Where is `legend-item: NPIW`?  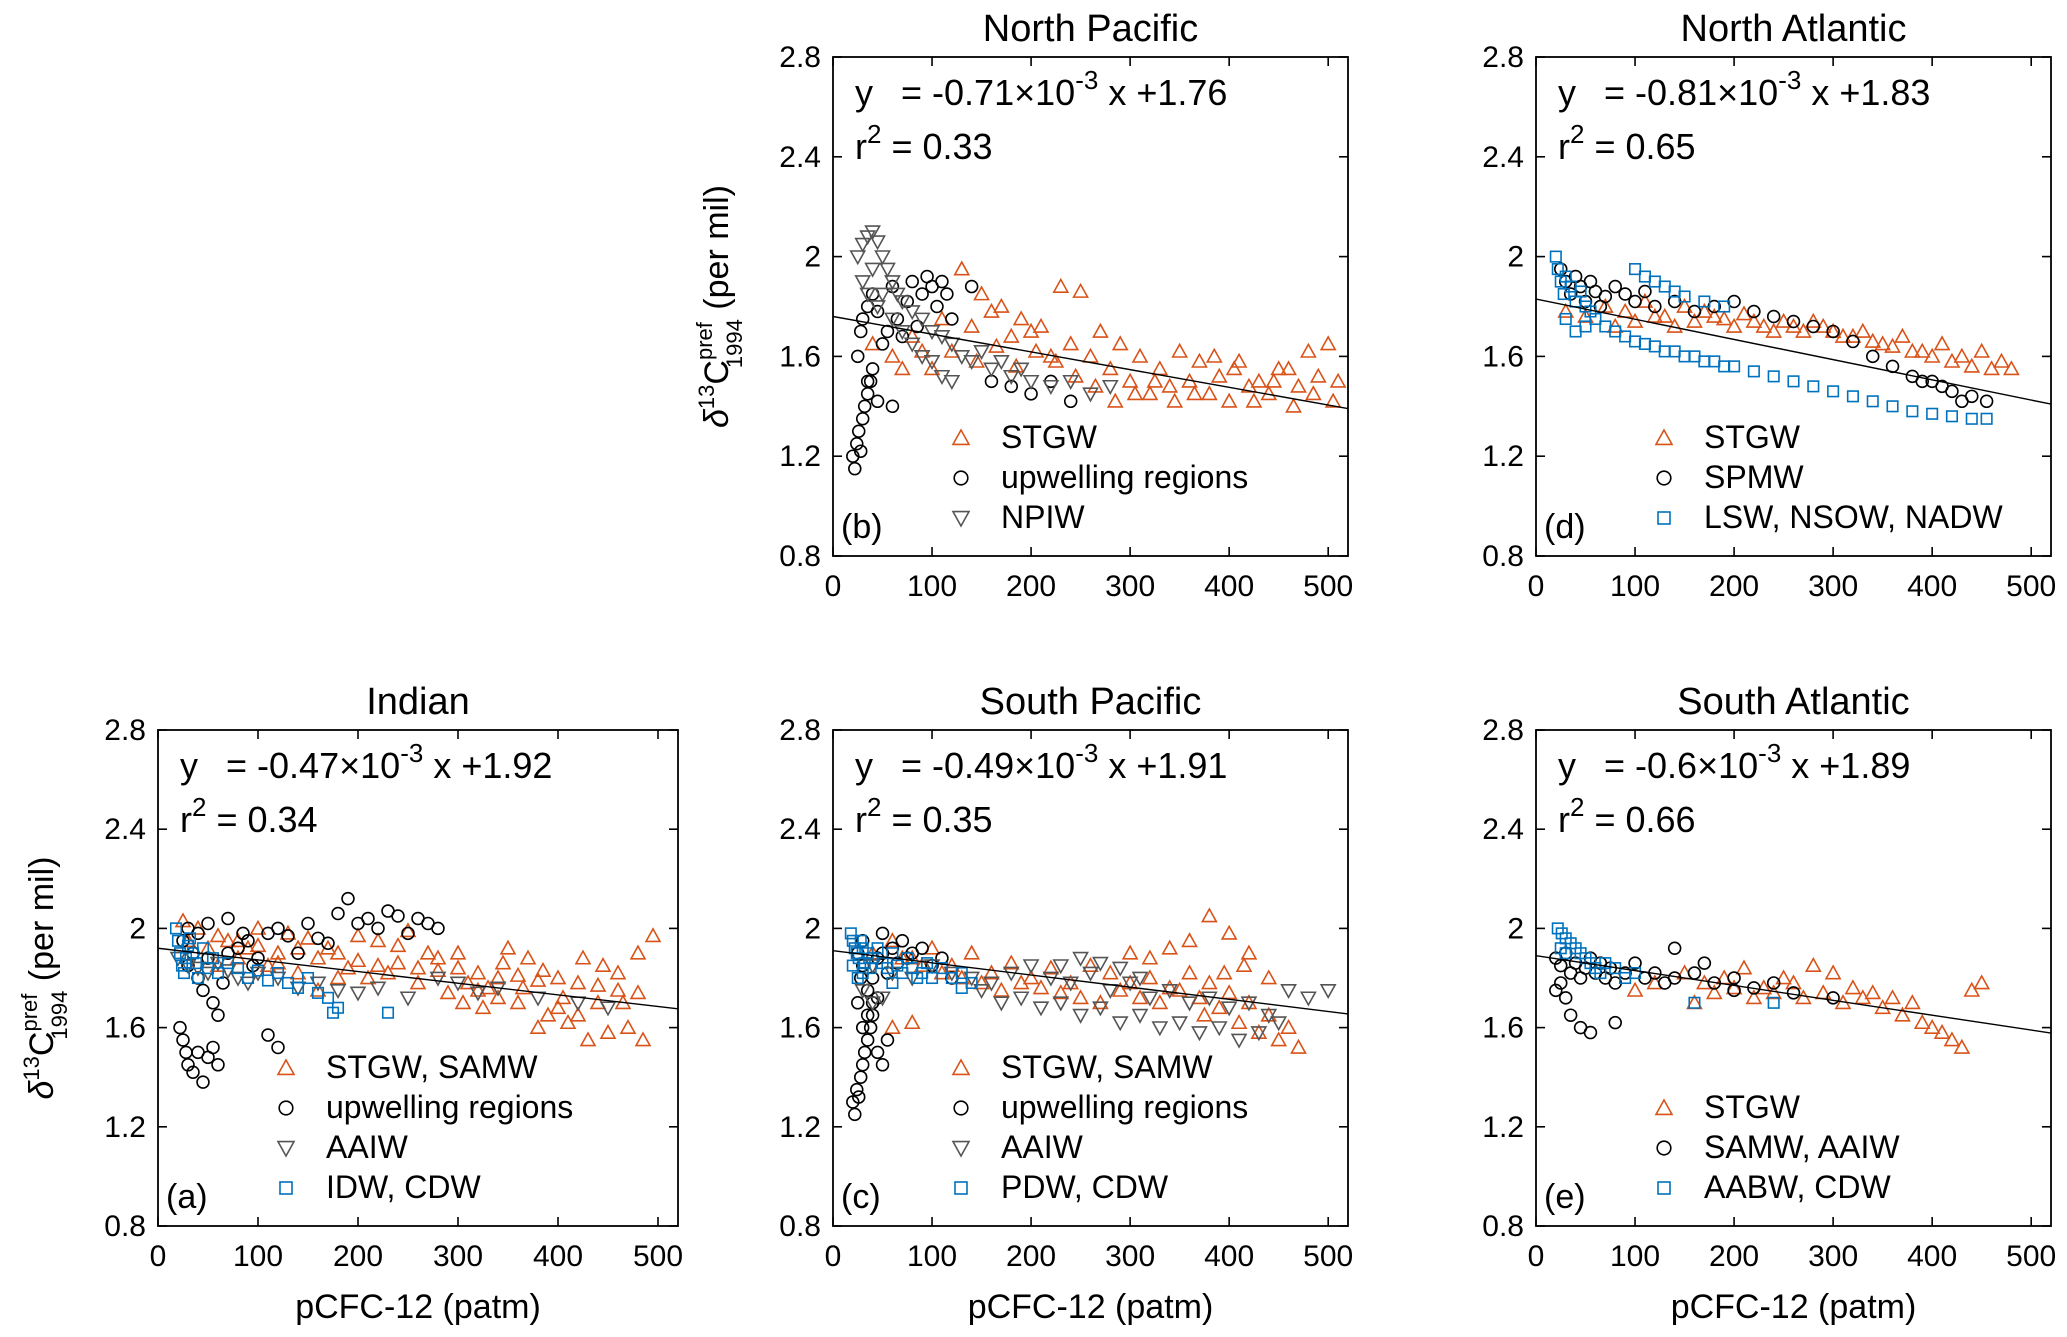
legend-item: NPIW is located at coordinates (1018, 517).